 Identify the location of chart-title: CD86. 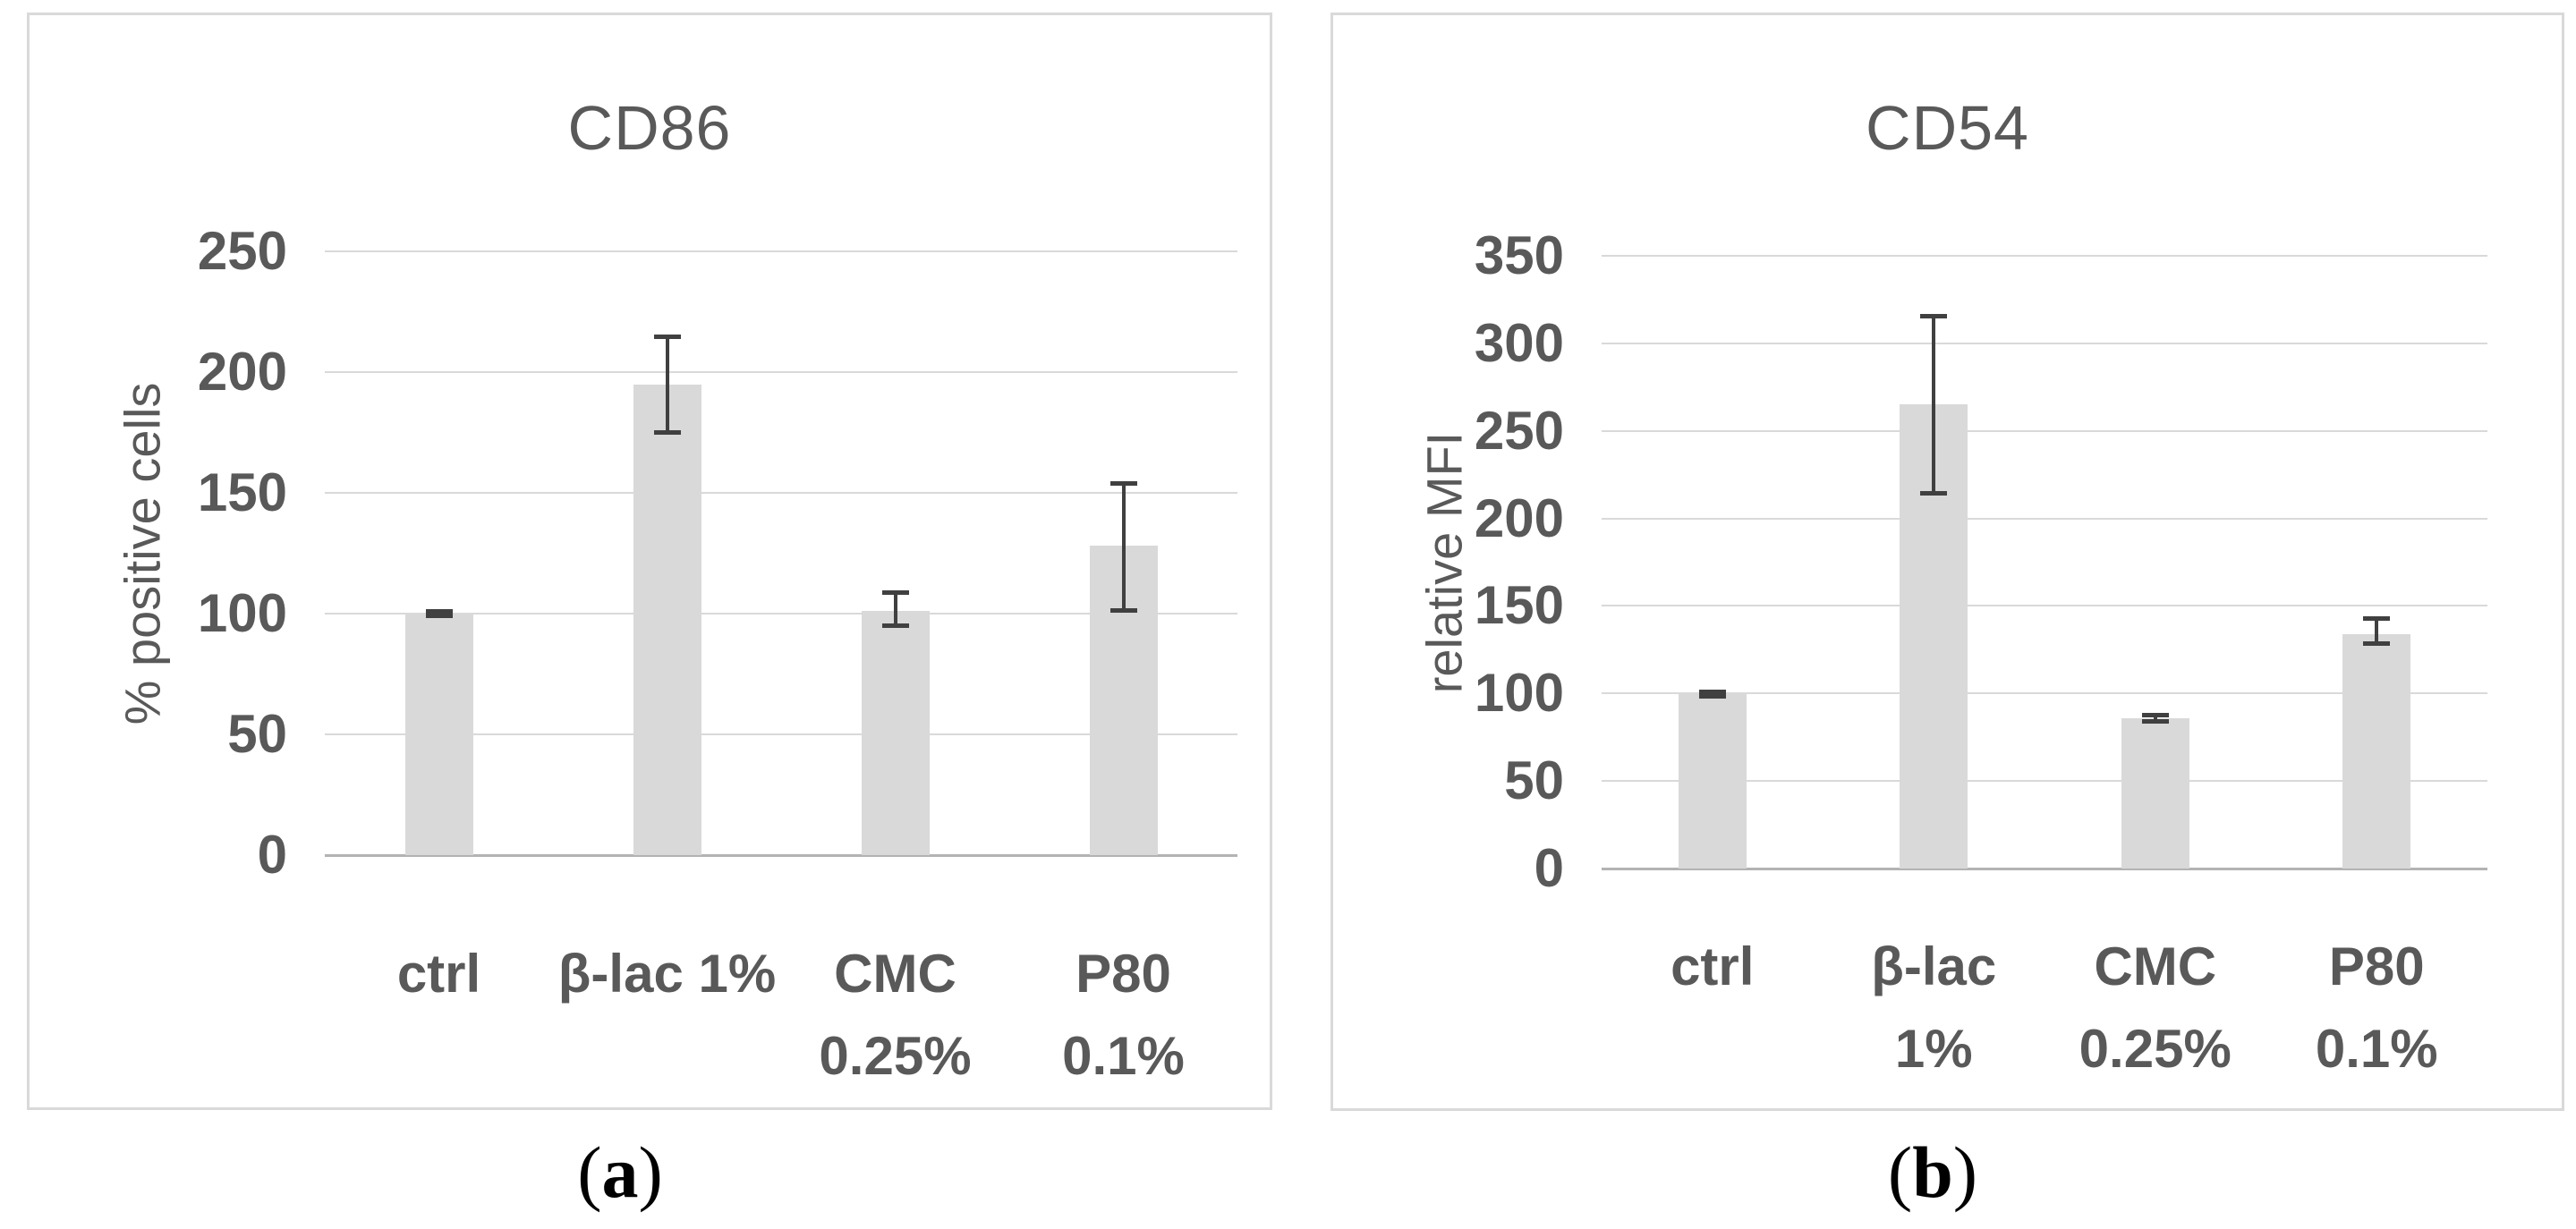
(649, 128).